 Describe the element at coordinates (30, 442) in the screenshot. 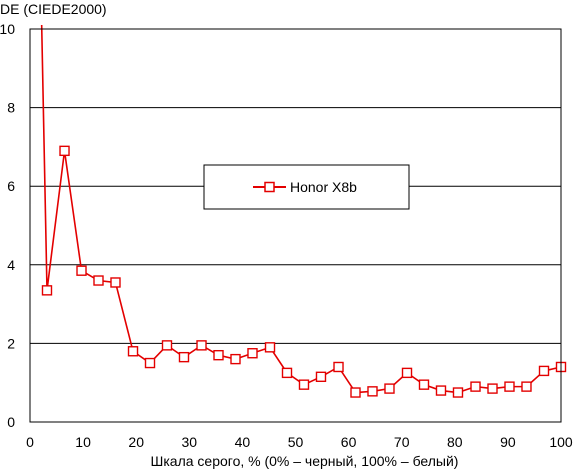

I see `x-tick-label: 0` at that location.